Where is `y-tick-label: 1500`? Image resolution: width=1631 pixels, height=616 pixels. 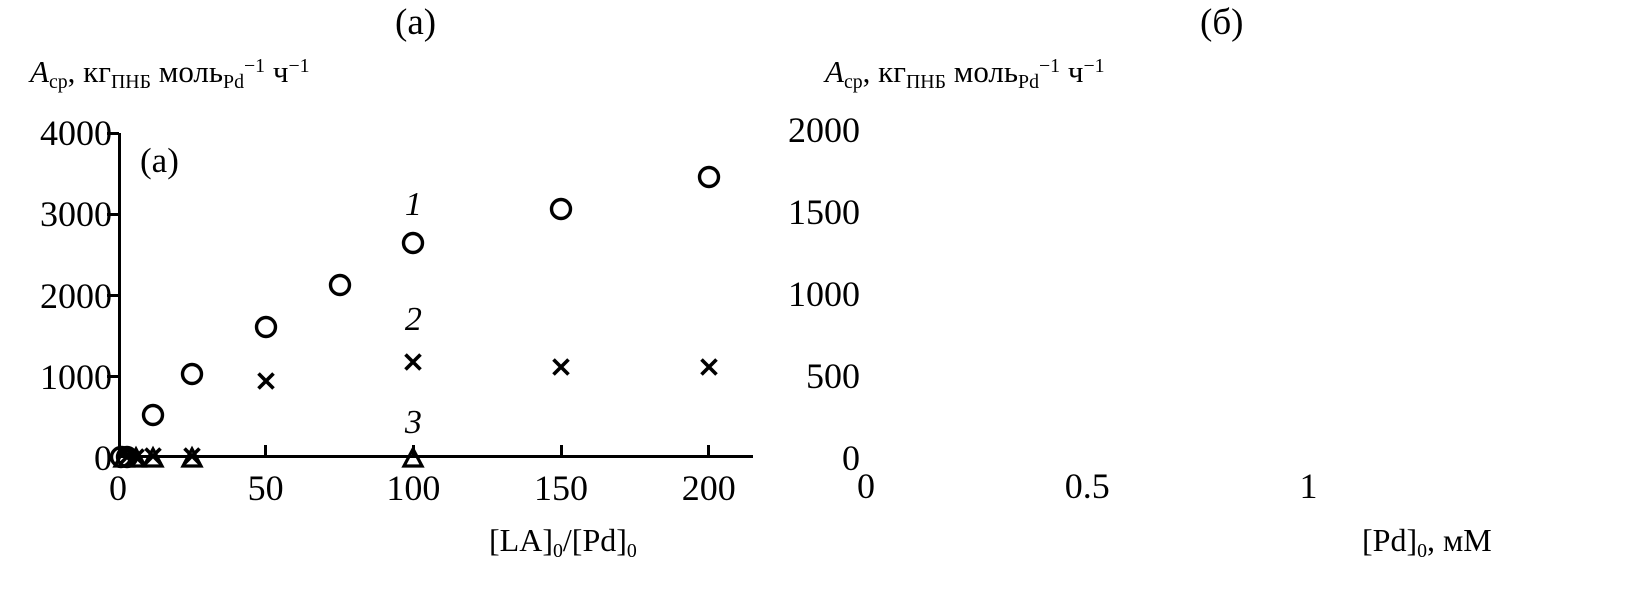 y-tick-label: 1500 is located at coordinates (824, 212).